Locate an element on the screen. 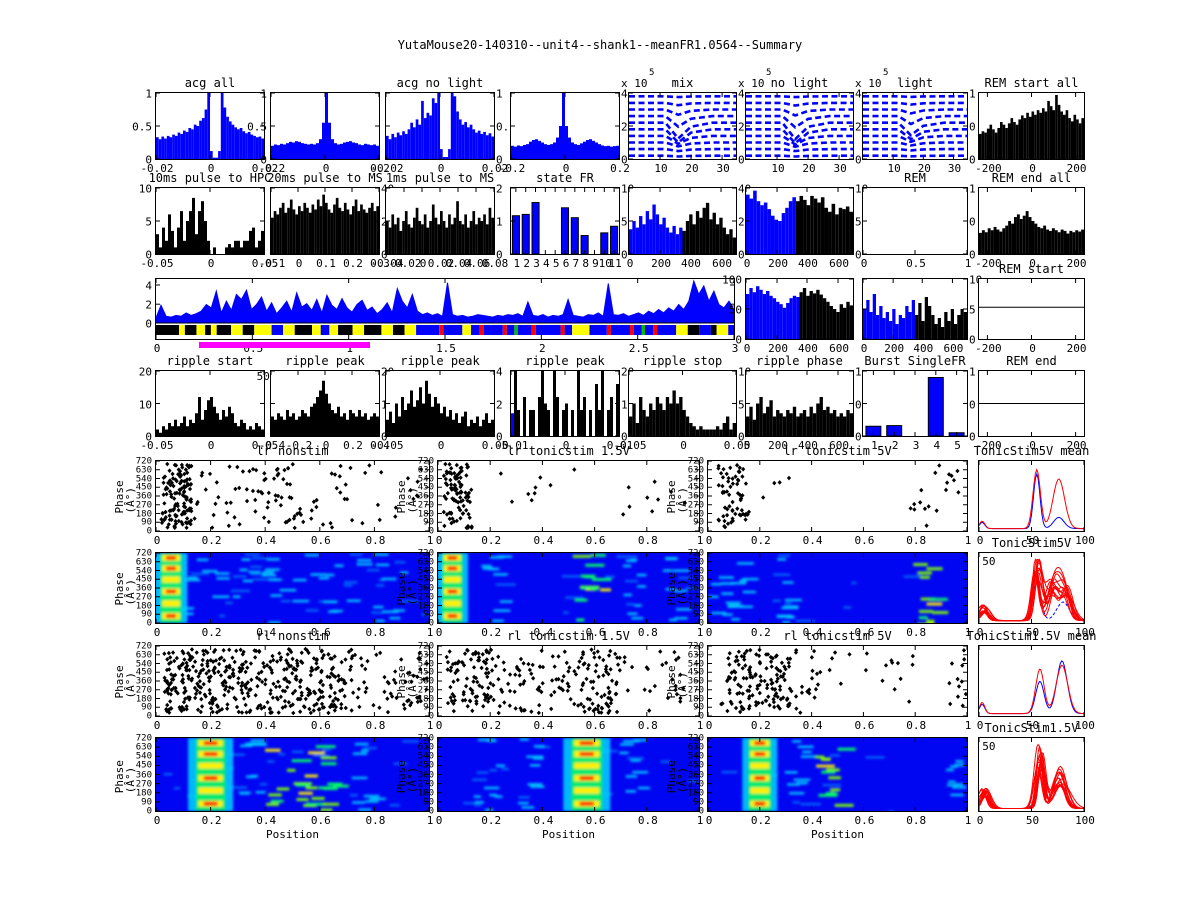  panel-title-ripple_phase: ripple phase is located at coordinates (799, 361).